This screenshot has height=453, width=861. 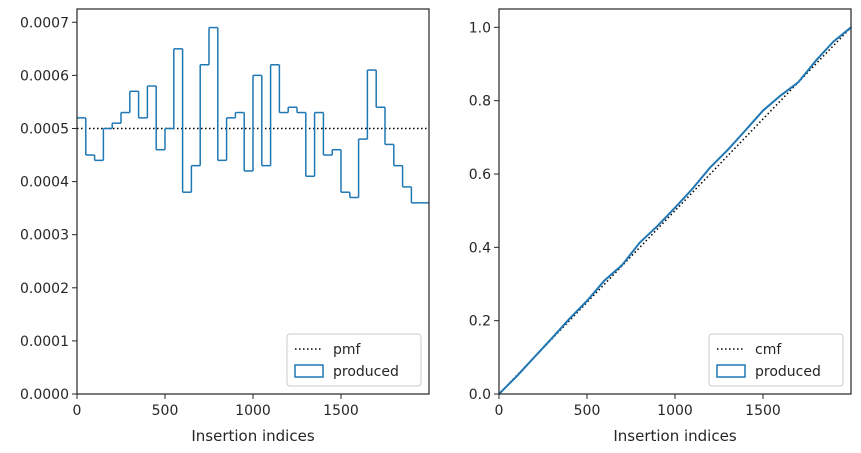 I want to click on right-y-tick-label: 0.6, so click(x=480, y=175).